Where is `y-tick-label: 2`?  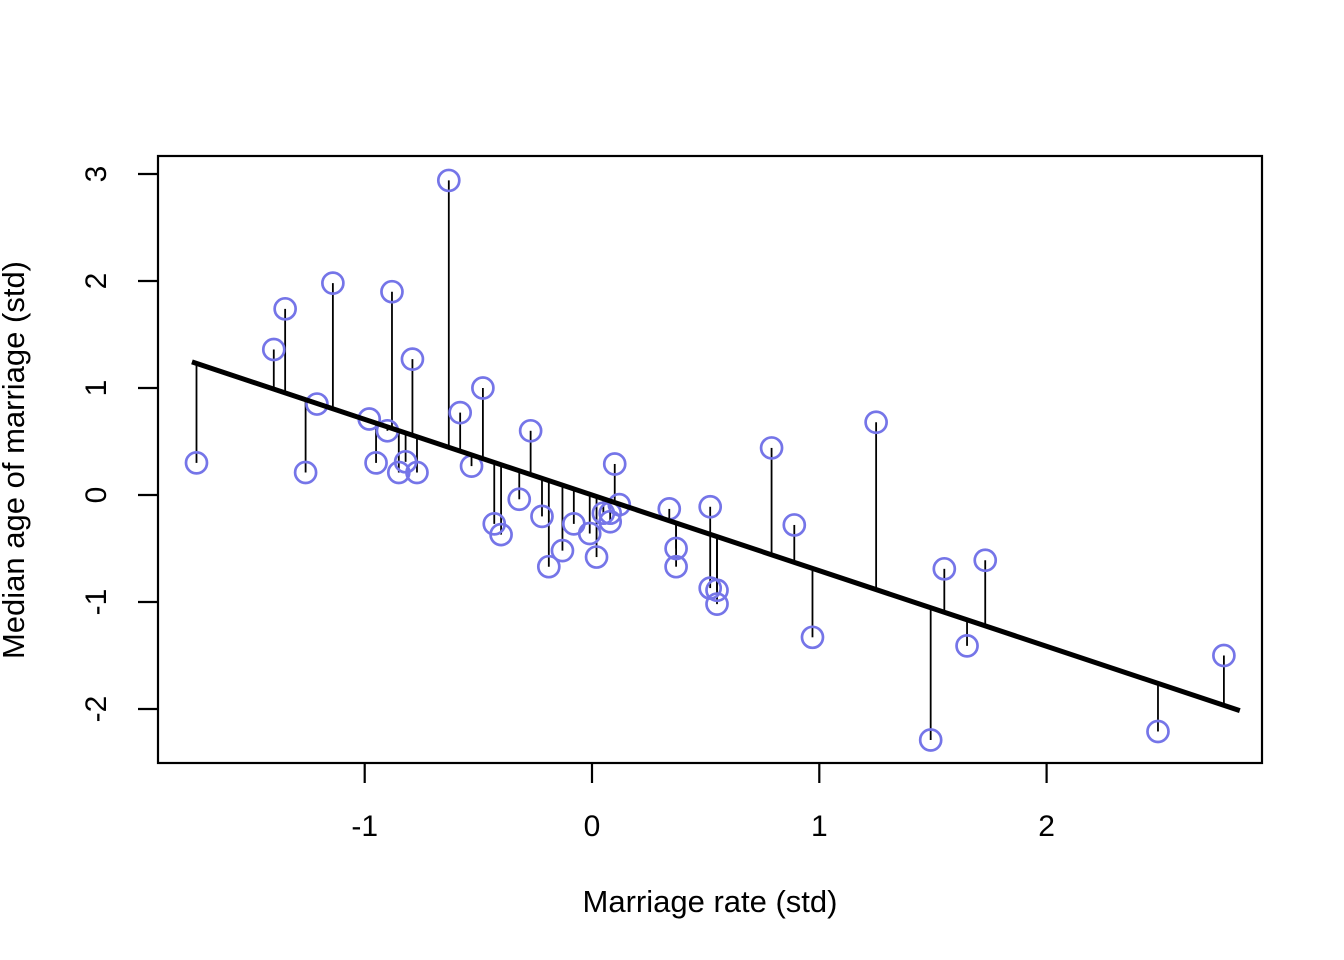
y-tick-label: 2 is located at coordinates (96, 281).